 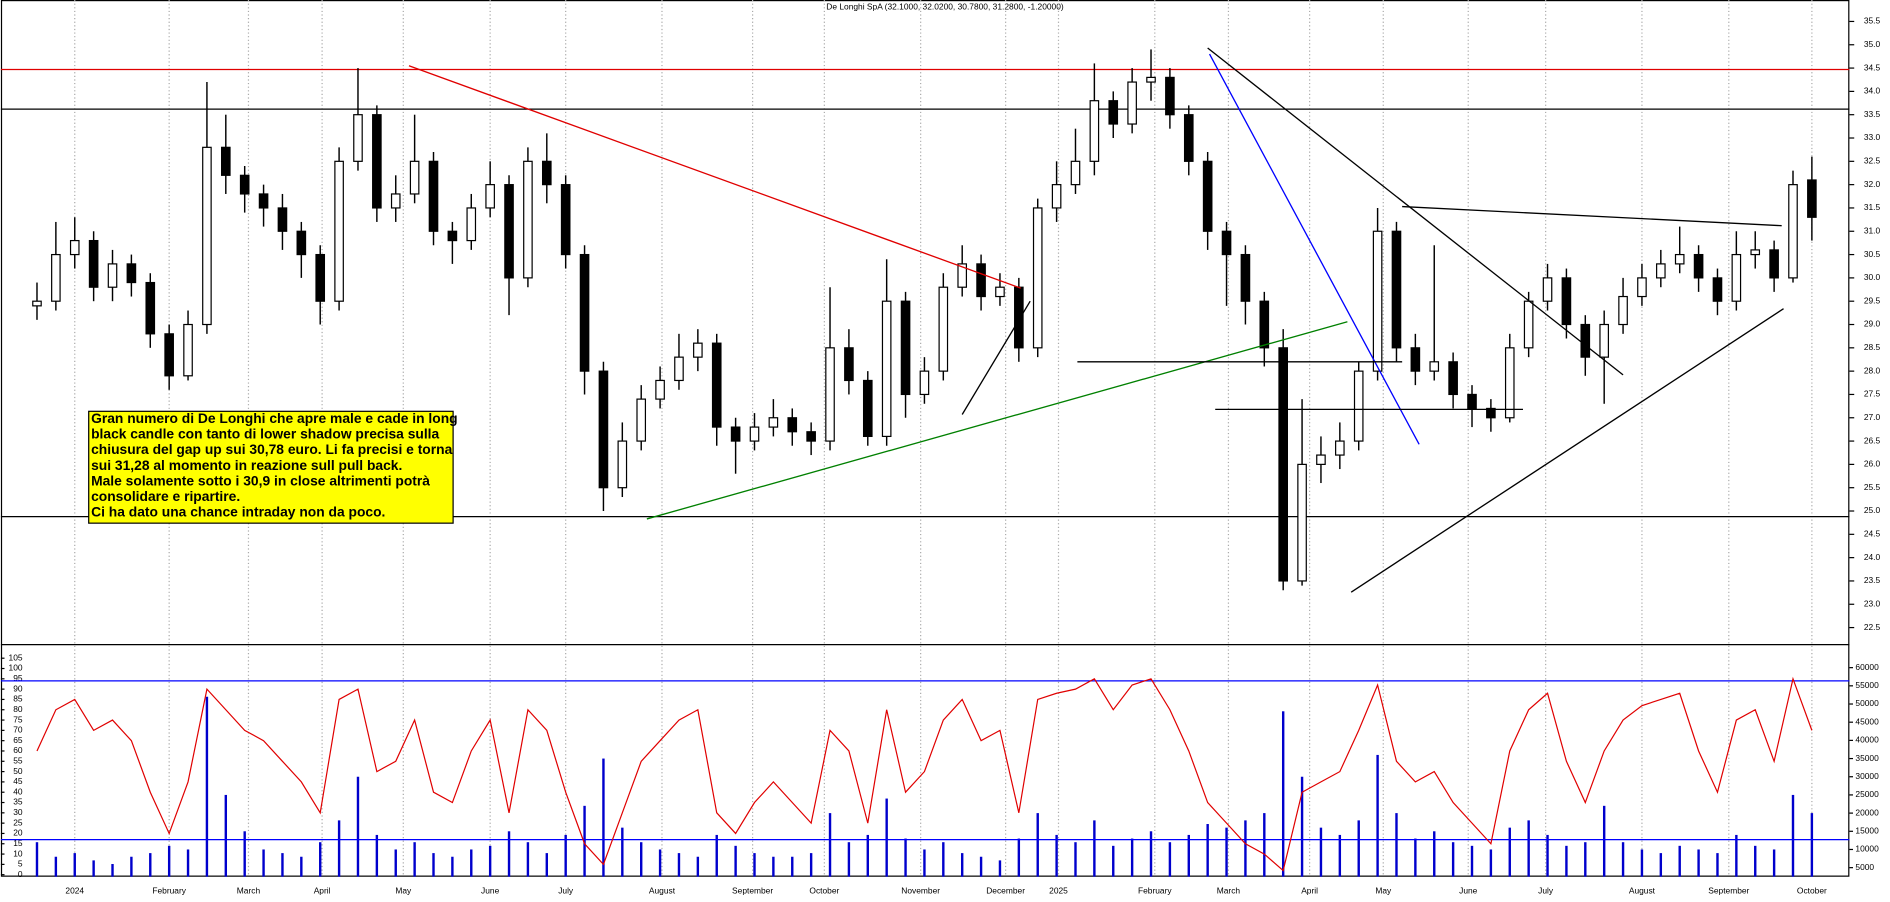 What do you see at coordinates (1867, 703) in the screenshot?
I see `y2-tick-label: 50000` at bounding box center [1867, 703].